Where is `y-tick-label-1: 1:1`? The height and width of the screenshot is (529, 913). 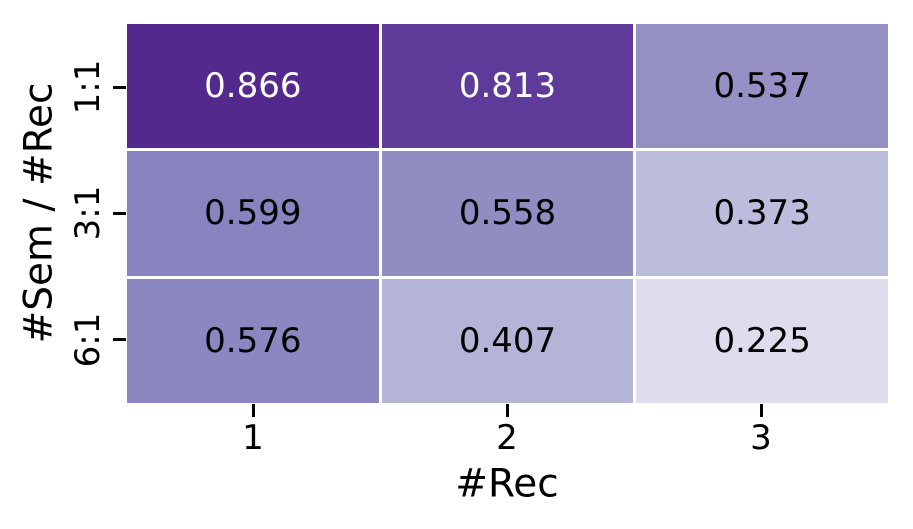 y-tick-label-1: 1:1 is located at coordinates (88, 87).